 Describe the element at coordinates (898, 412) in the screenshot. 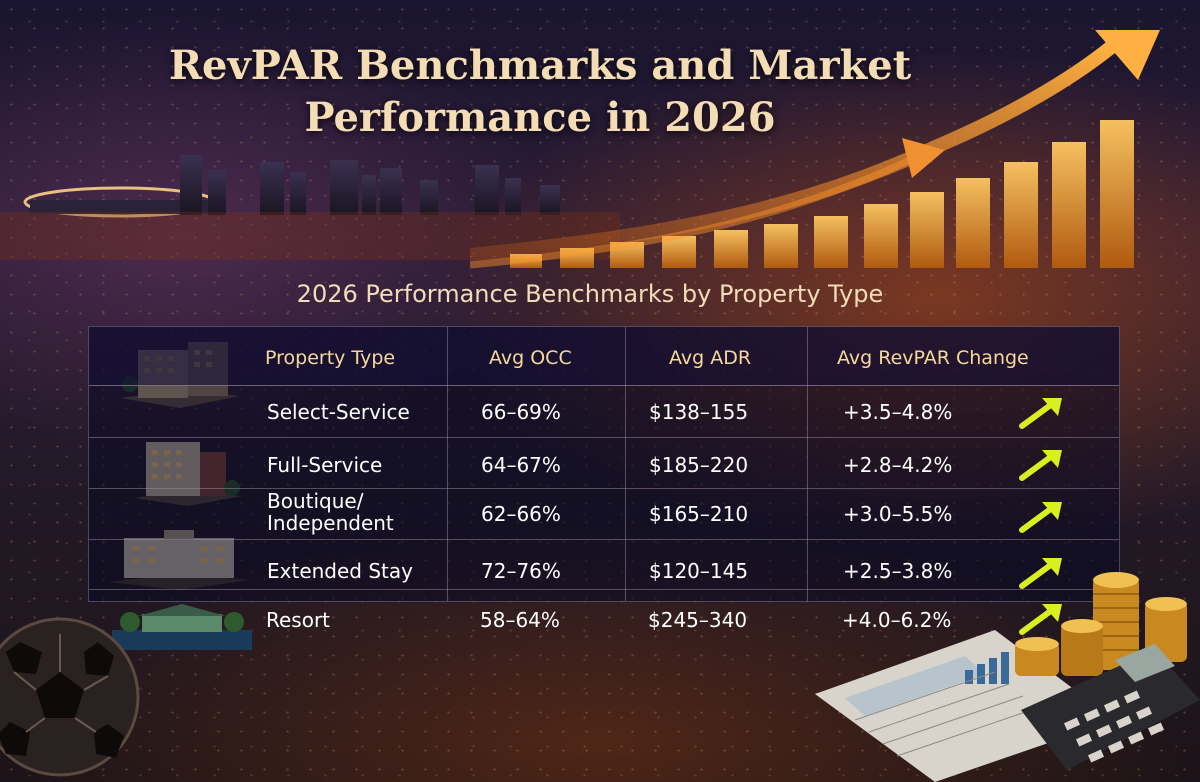

I see `avg-revpar-change-cell: +3.5–4.8%` at that location.